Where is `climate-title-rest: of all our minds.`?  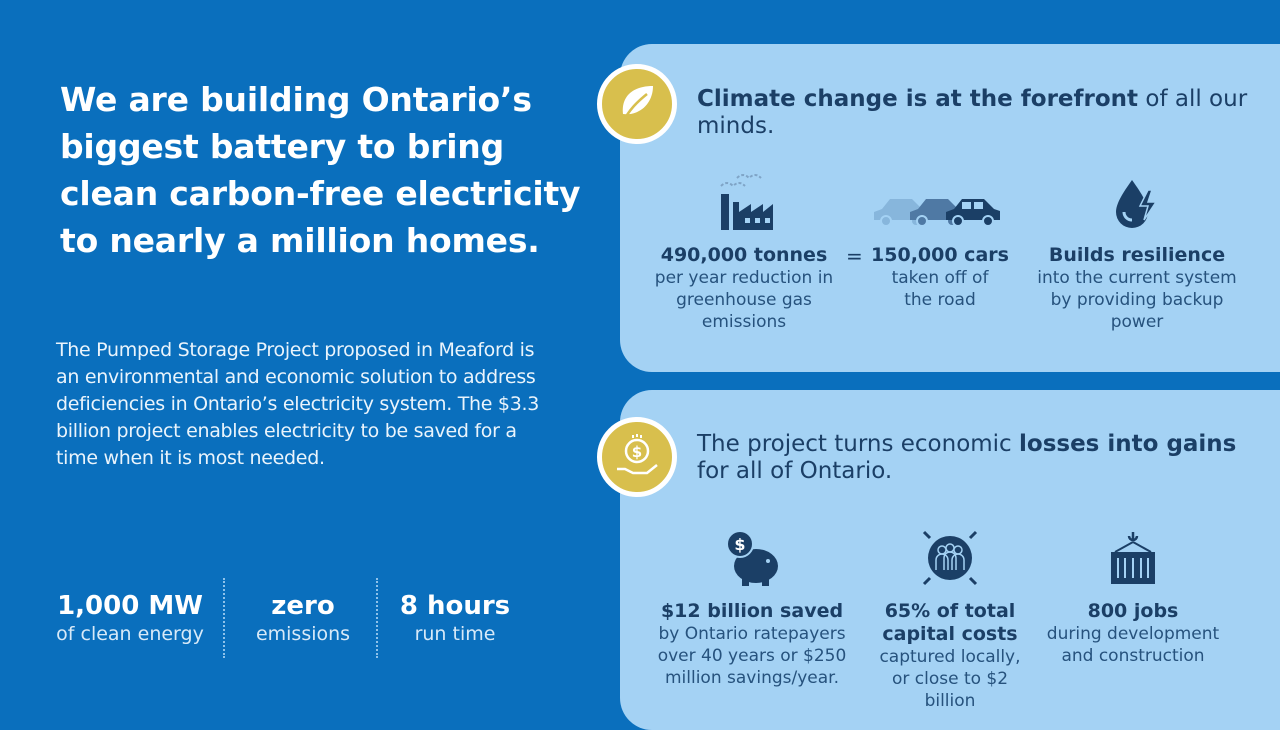
climate-title-rest: of all our minds. is located at coordinates (972, 112).